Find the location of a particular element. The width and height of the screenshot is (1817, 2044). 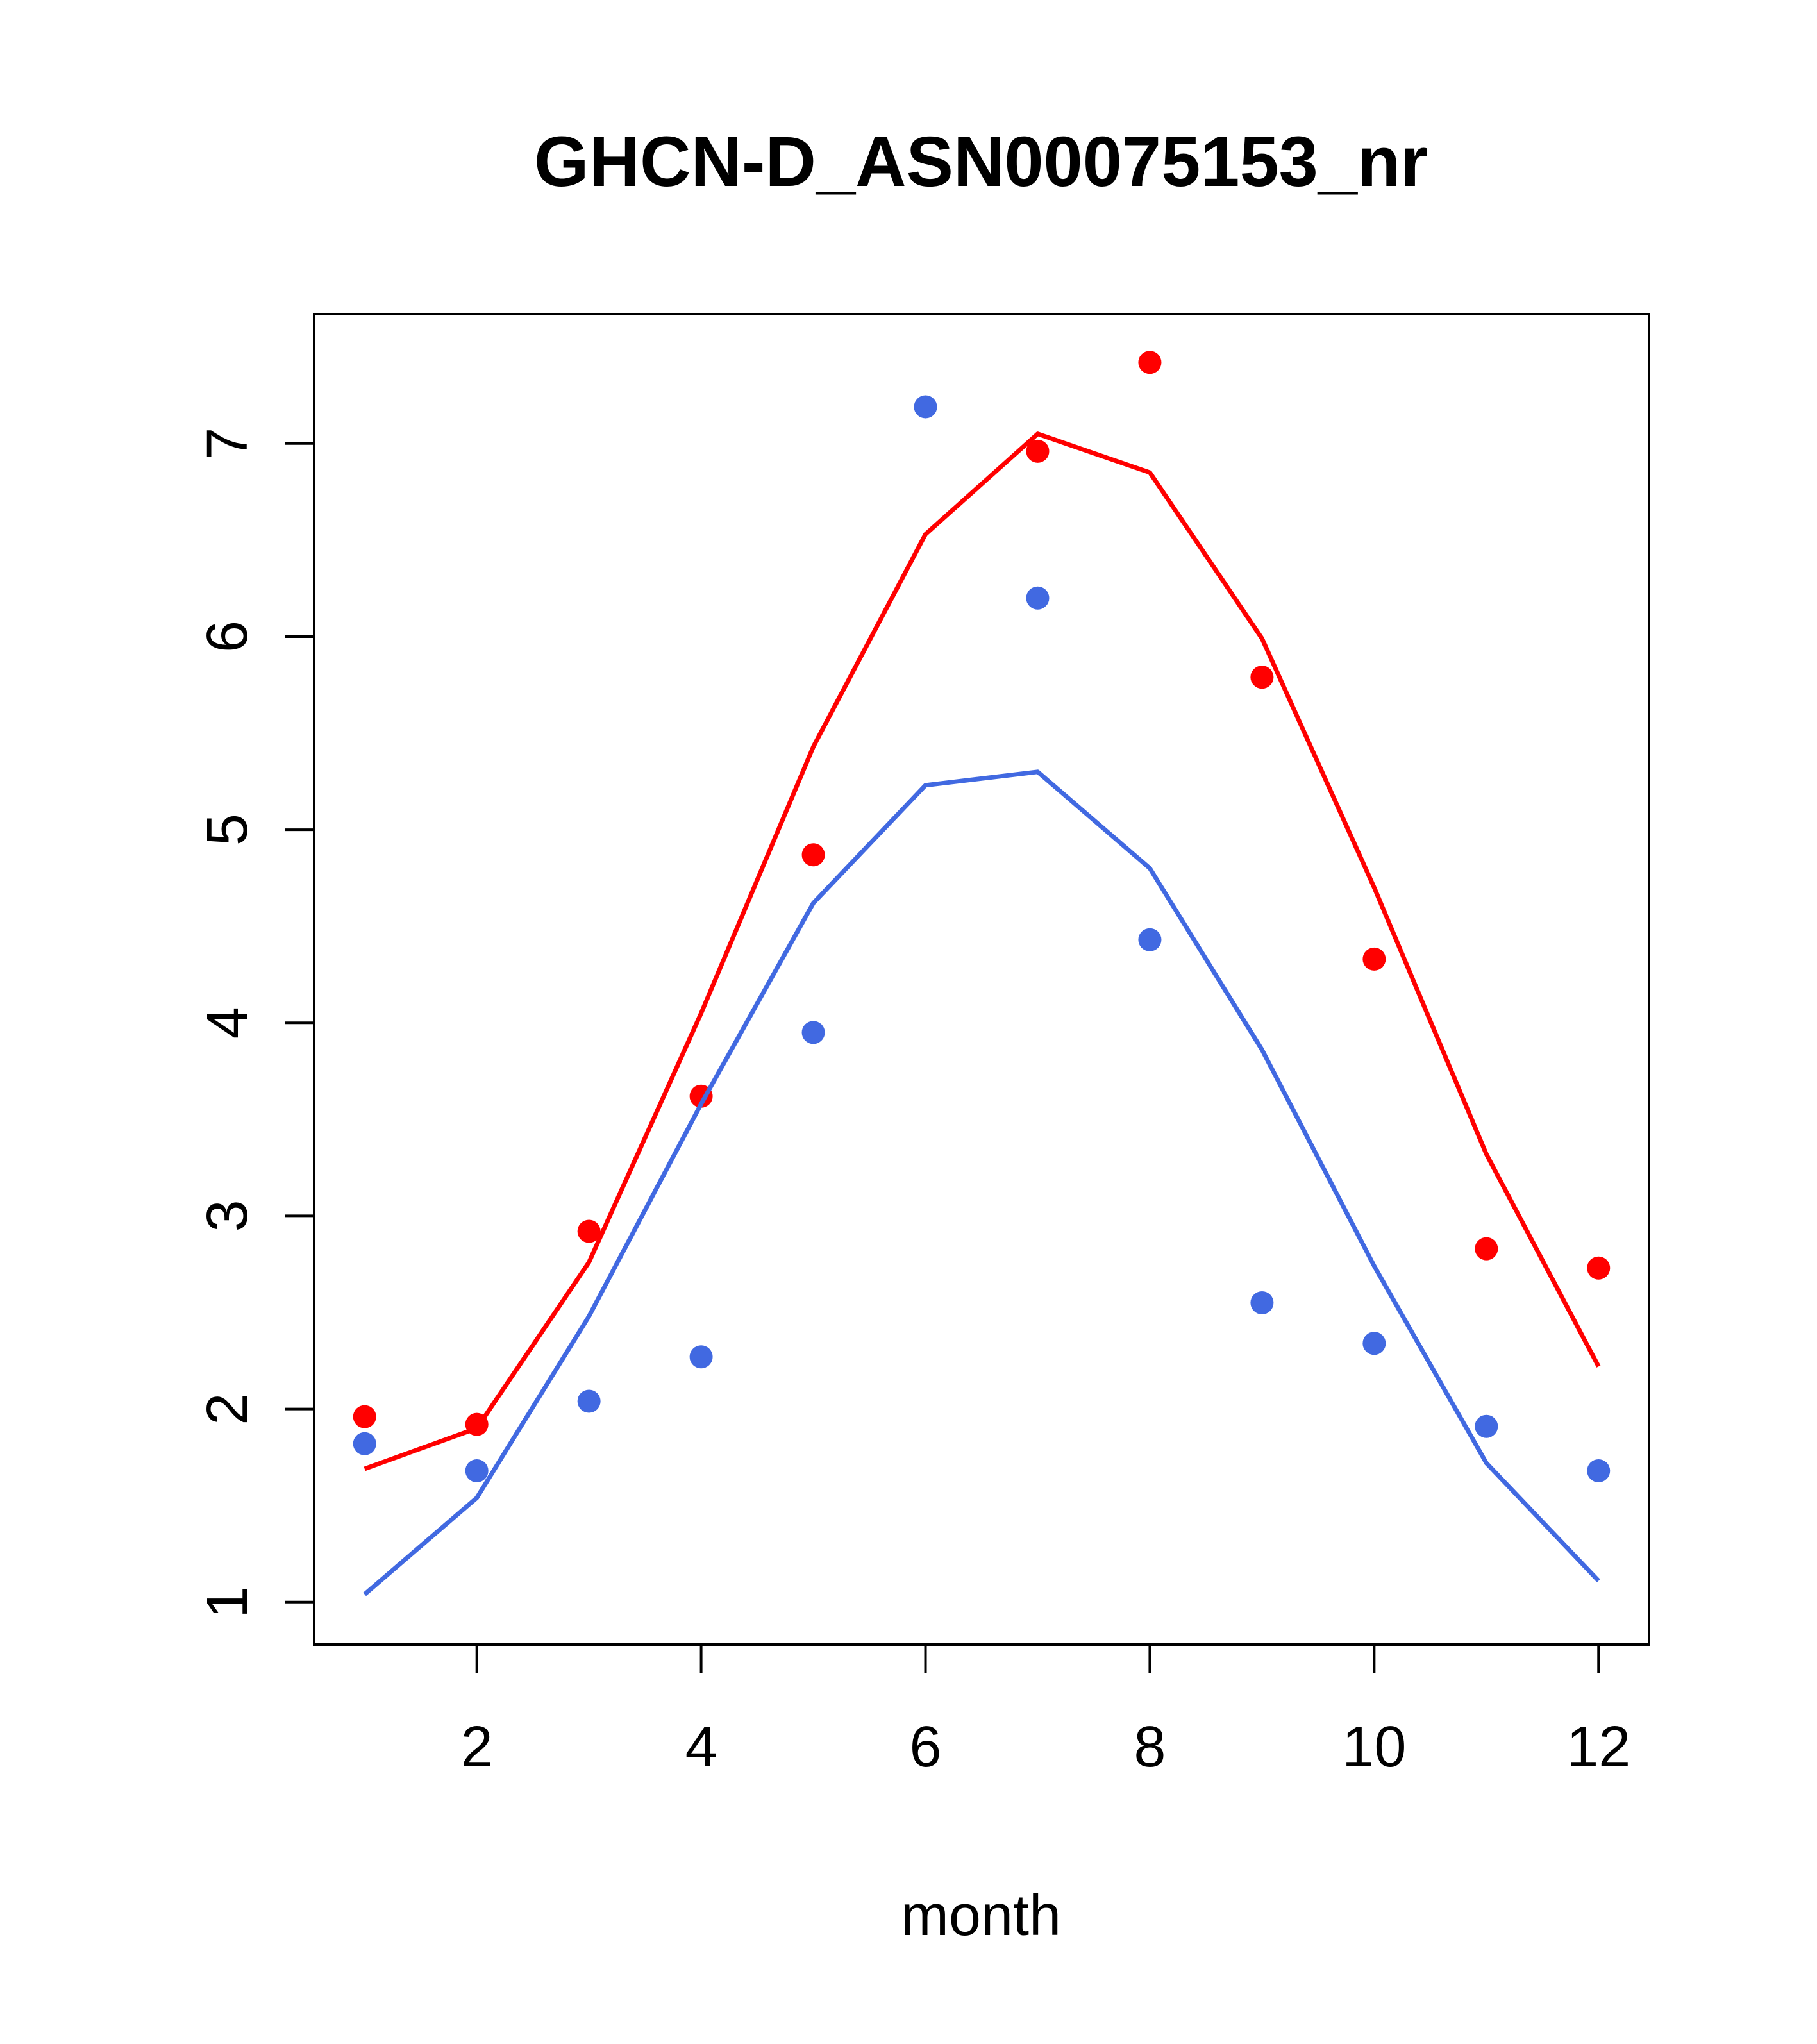

y-tick-label: 2 is located at coordinates (228, 1409).